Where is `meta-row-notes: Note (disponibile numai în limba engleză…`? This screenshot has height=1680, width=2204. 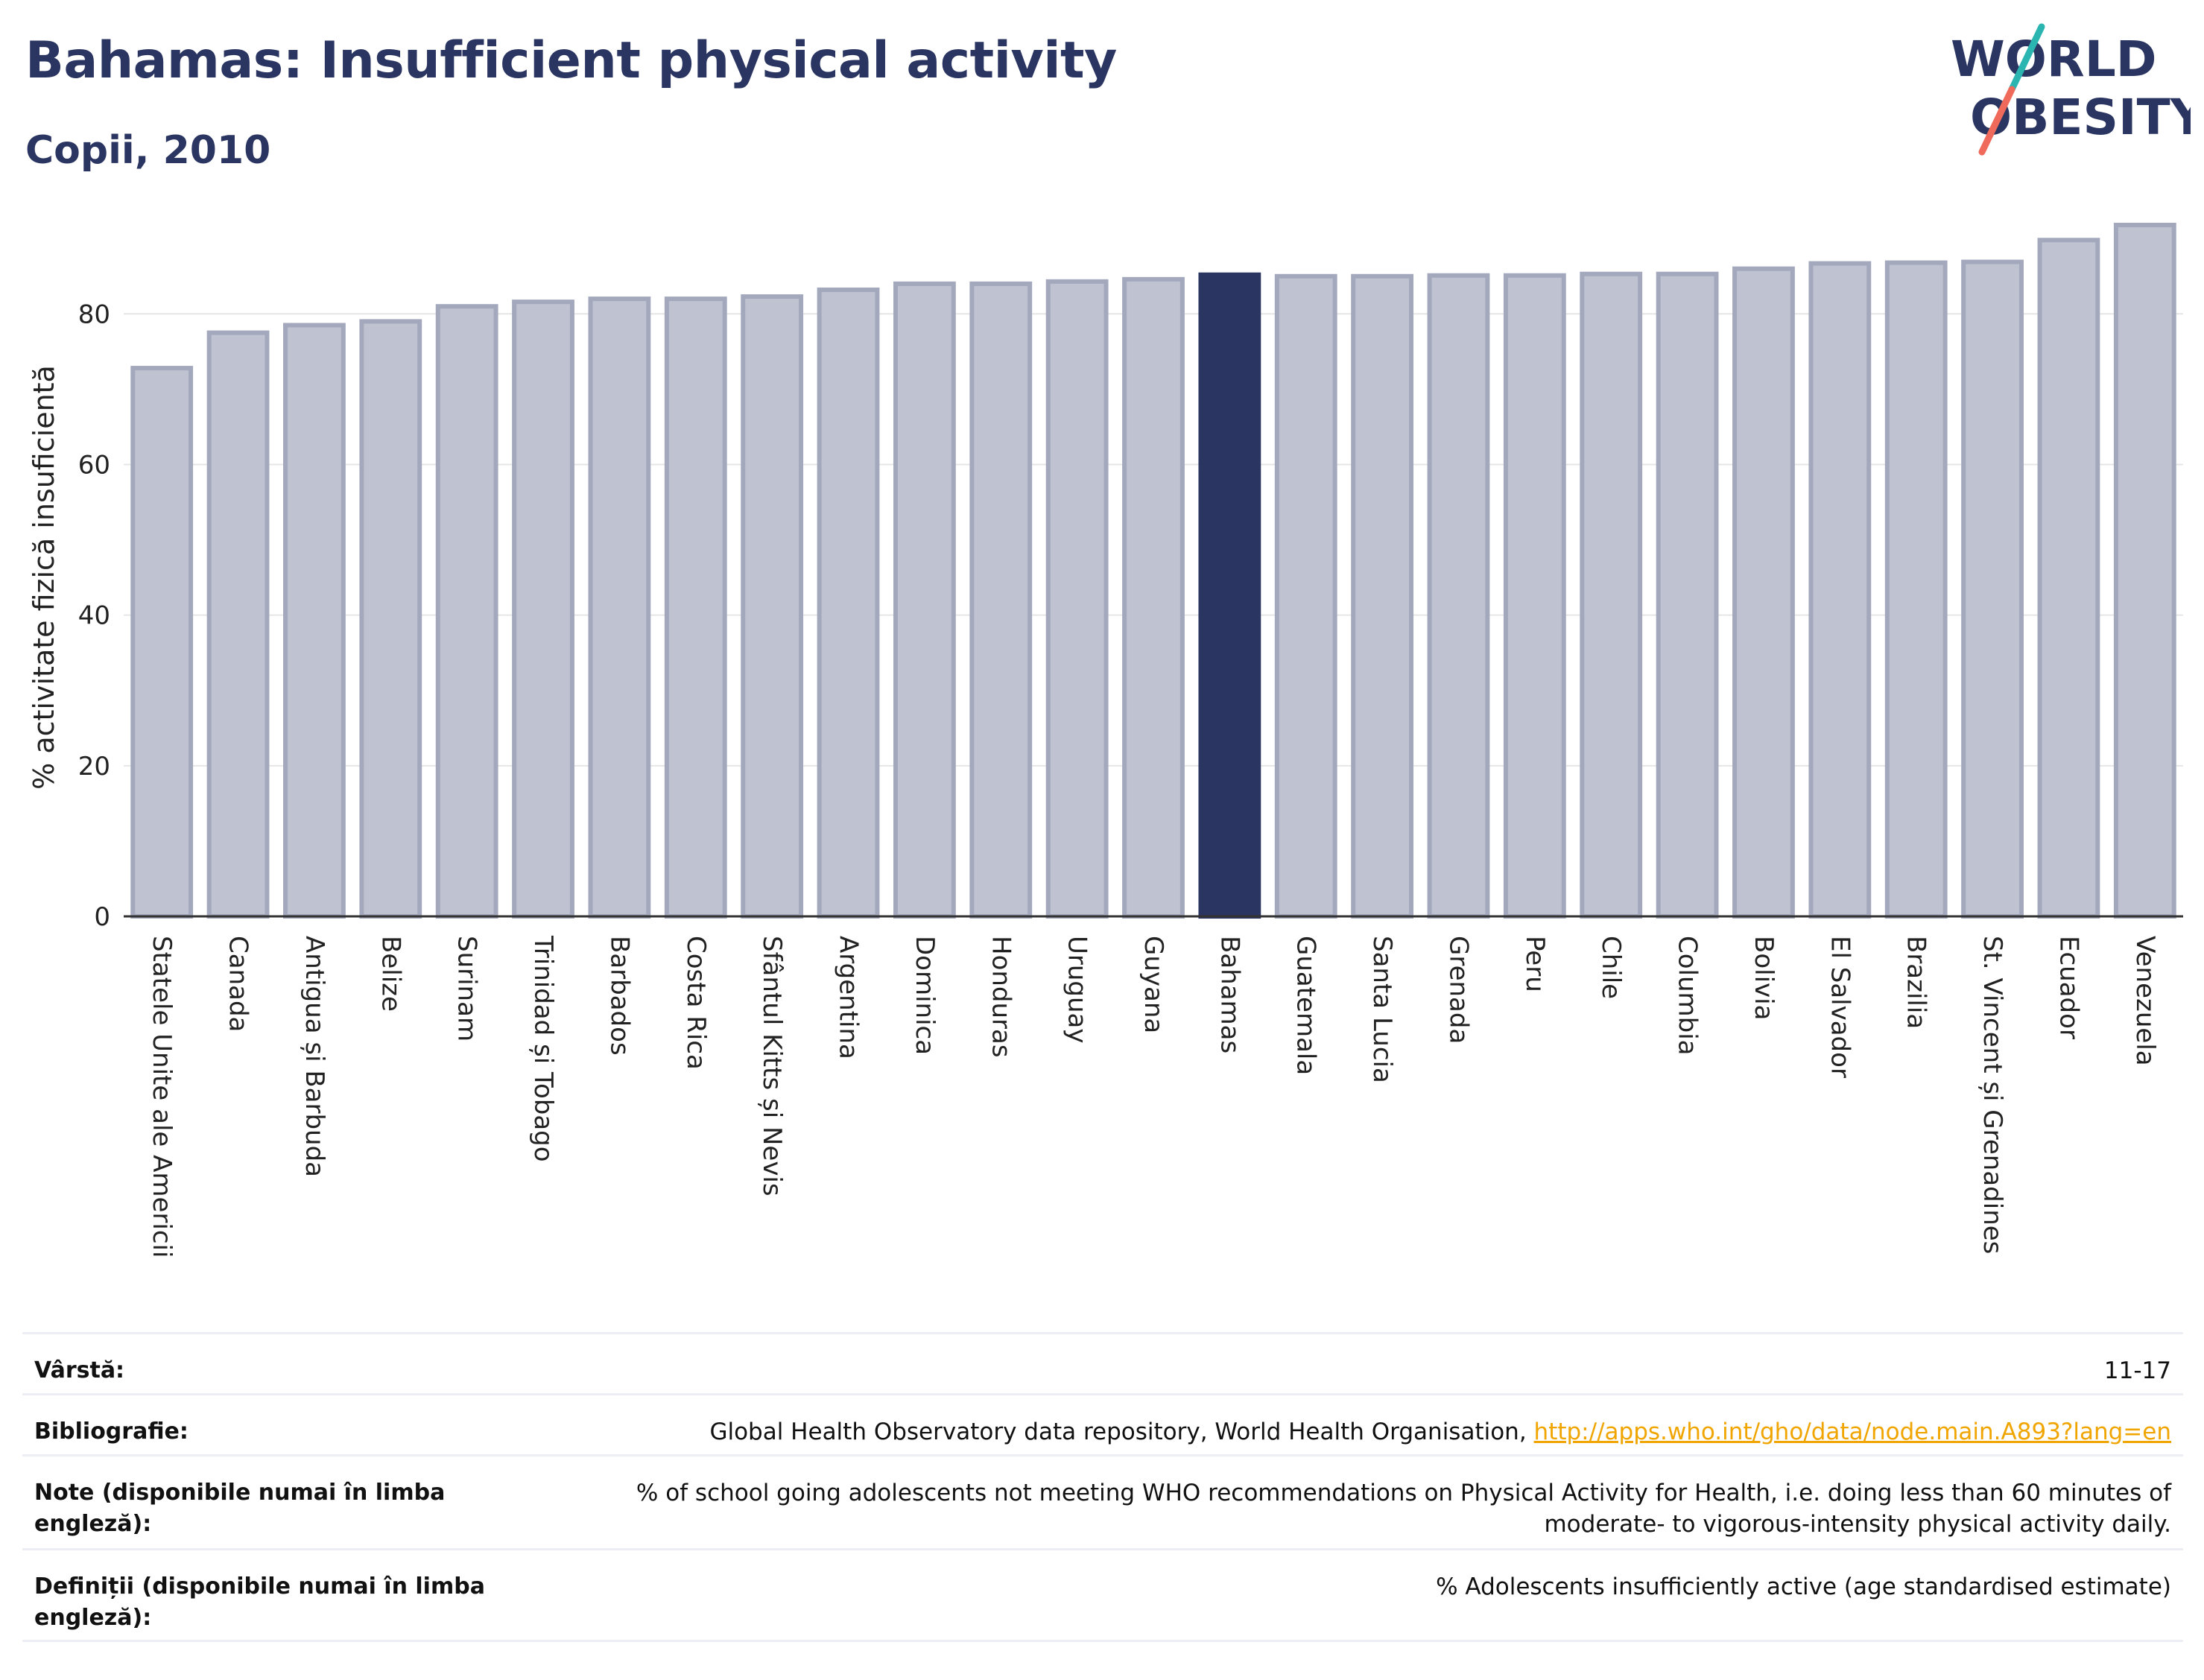
meta-row-notes: Note (disponibile numai în limba engleză… is located at coordinates (1102, 1501).